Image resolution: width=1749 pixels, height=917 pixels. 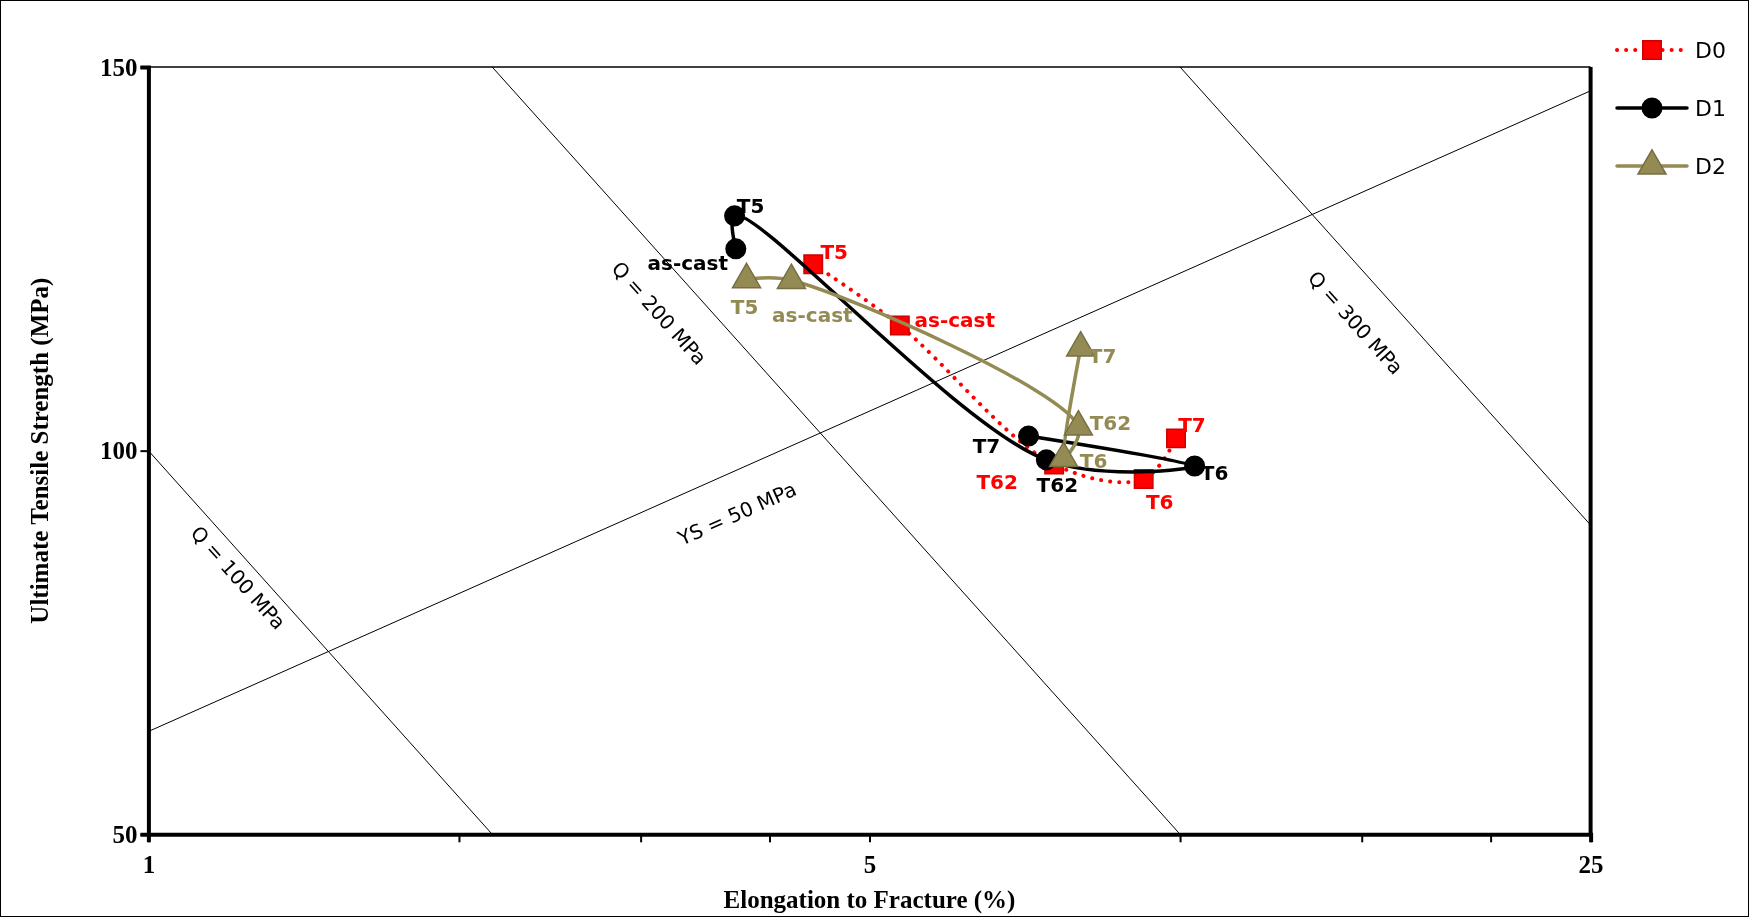 I want to click on x-tick-label: 5, so click(x=870, y=864).